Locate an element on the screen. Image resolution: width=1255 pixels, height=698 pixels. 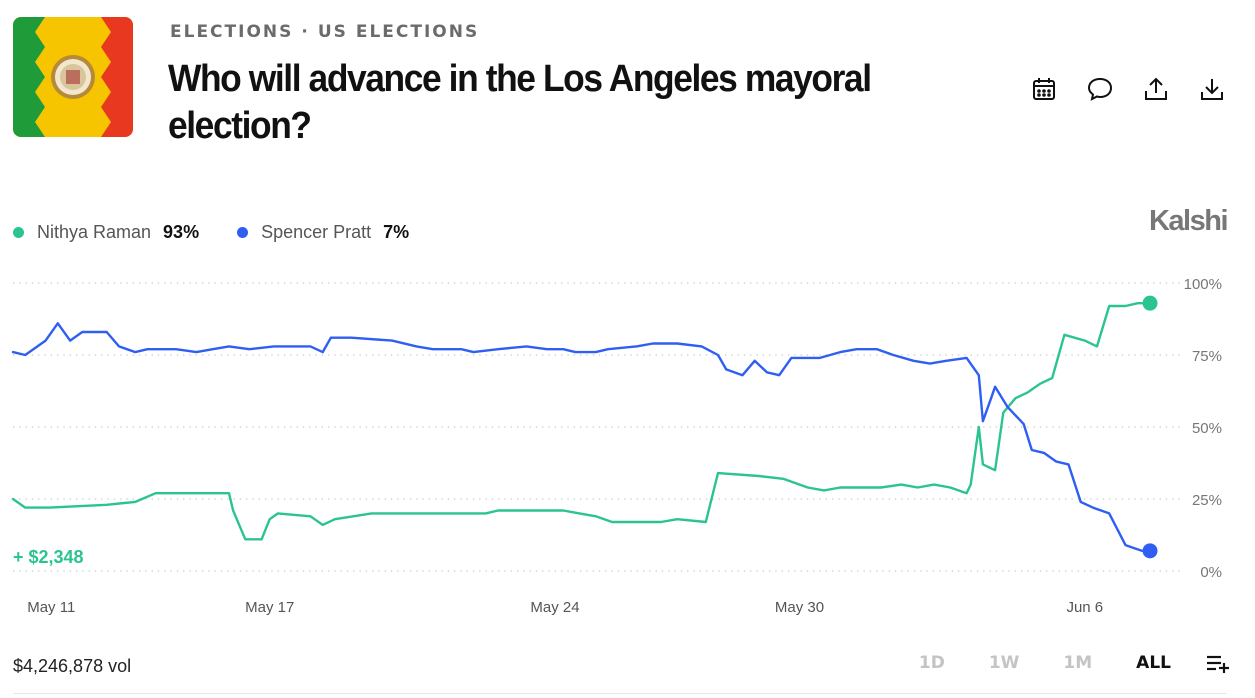
legend-dot-raman is located at coordinates (18, 232).